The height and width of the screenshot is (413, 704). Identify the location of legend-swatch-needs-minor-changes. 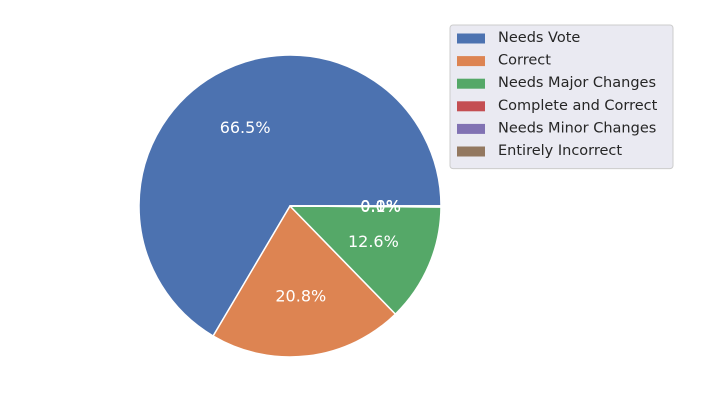
(471, 128).